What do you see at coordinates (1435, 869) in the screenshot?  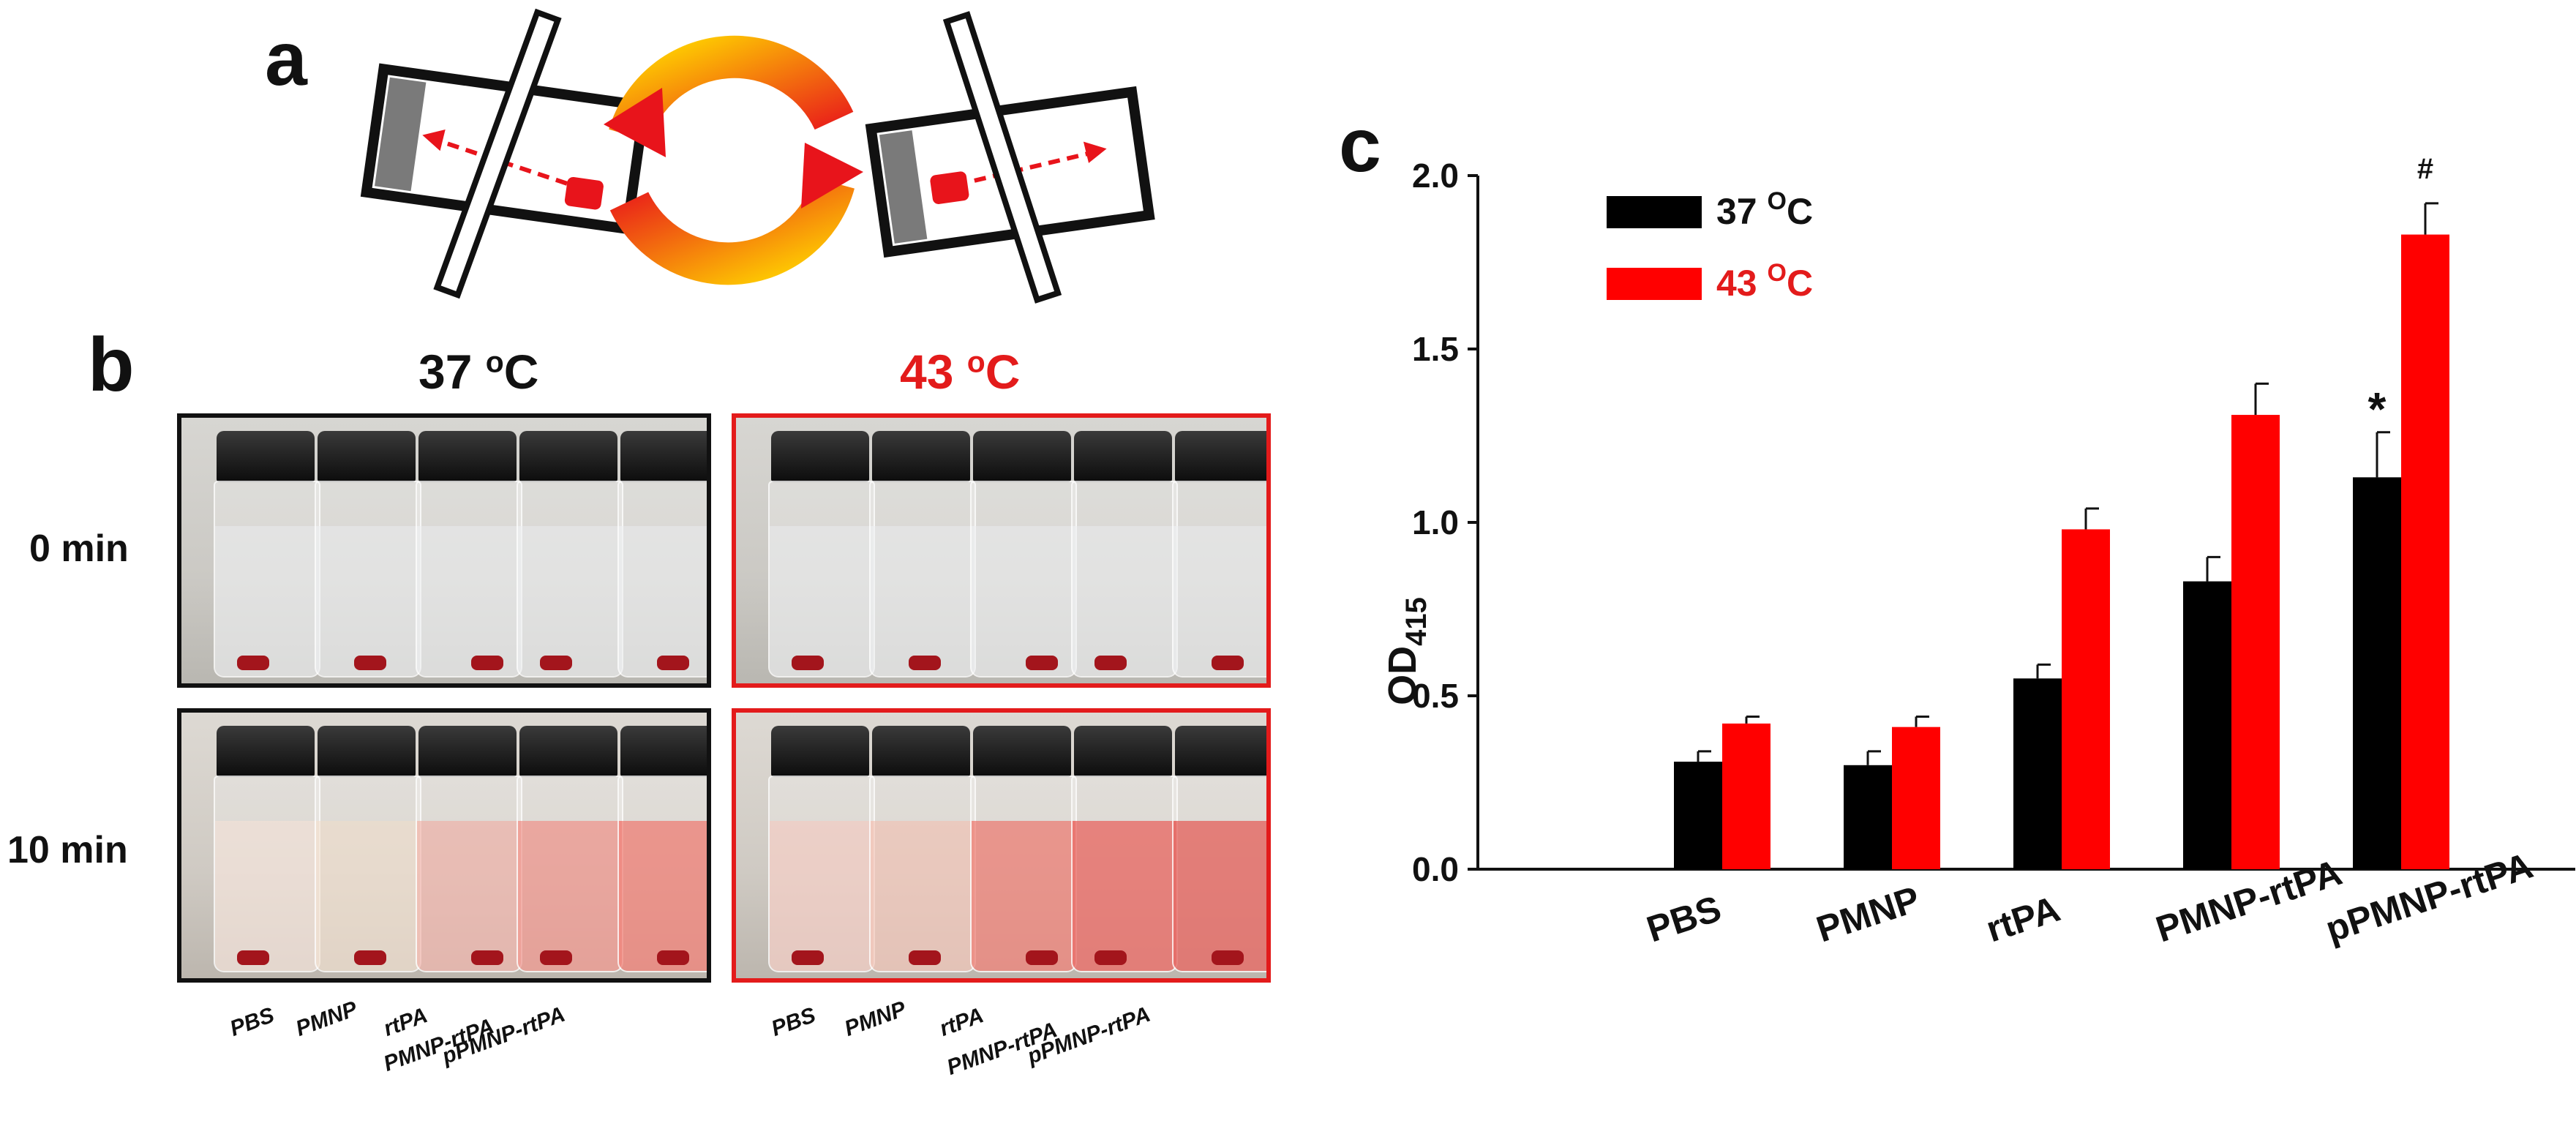 I see `y-tick-label: 0.0` at bounding box center [1435, 869].